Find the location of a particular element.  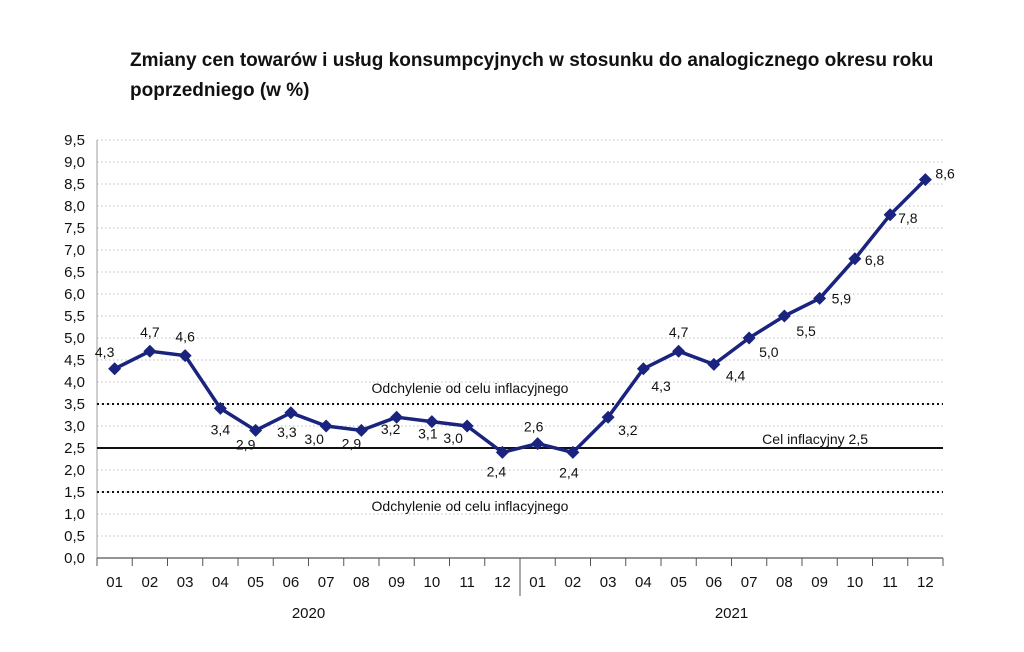

y-tick-label: 8,5 is located at coordinates (74, 184).